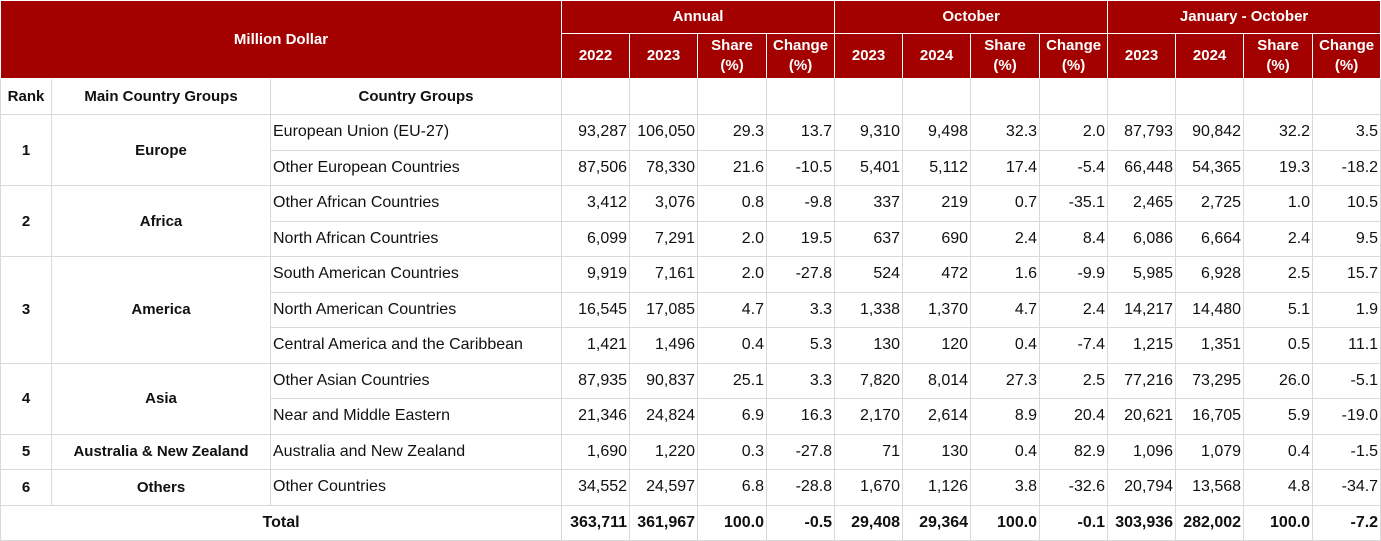 This screenshot has width=1381, height=541. What do you see at coordinates (1005, 203) in the screenshot?
I see `value-cell: 0.7` at bounding box center [1005, 203].